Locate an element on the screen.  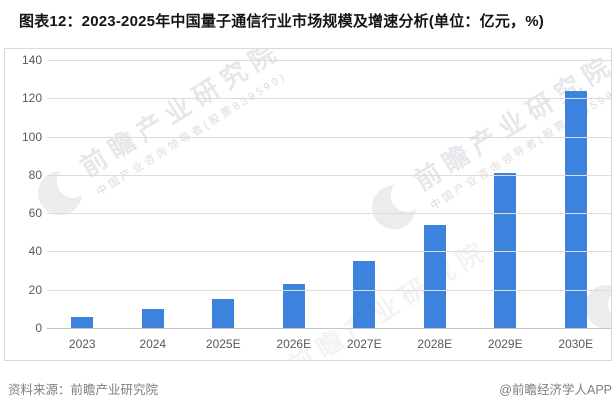
x-axis-labels: 2023 2024 2025E 2026E 2027E 2028E 2029E 2030E is located at coordinates (329, 344).